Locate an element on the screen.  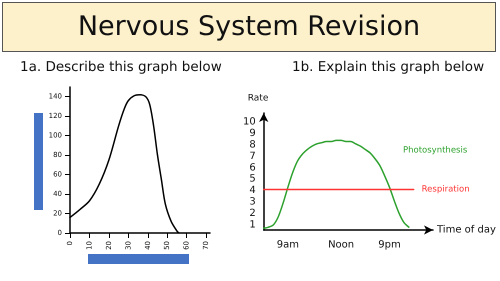
x-tick-label: 9am is located at coordinates (288, 245).